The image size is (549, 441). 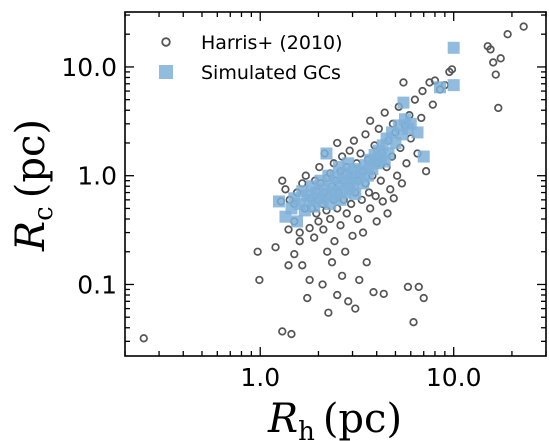 What do you see at coordinates (454, 377) in the screenshot?
I see `x-tick-label: 10.0` at bounding box center [454, 377].